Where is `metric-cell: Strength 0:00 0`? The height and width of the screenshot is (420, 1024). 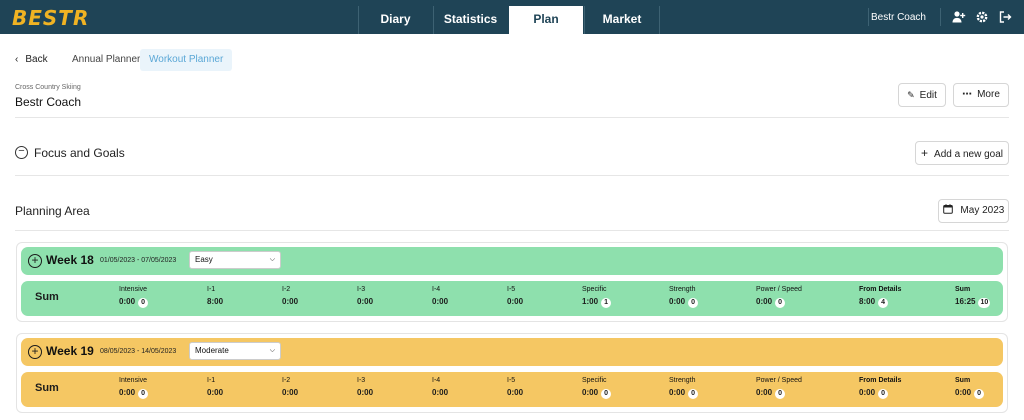 metric-cell: Strength 0:00 0 is located at coordinates (684, 388).